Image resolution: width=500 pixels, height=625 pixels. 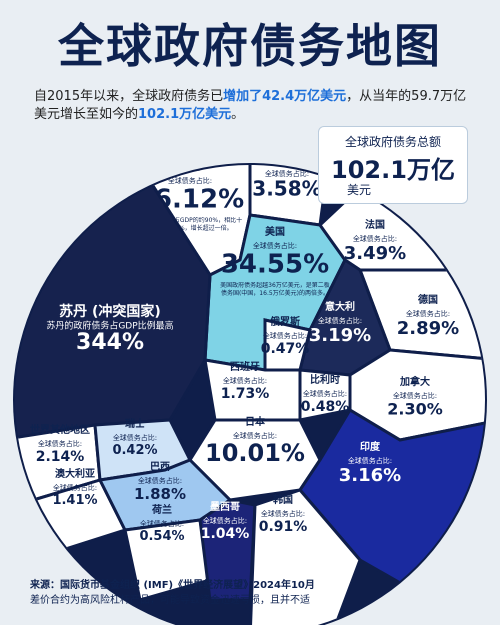 I want to click on cell-share: 2.14%, so click(x=60, y=457).